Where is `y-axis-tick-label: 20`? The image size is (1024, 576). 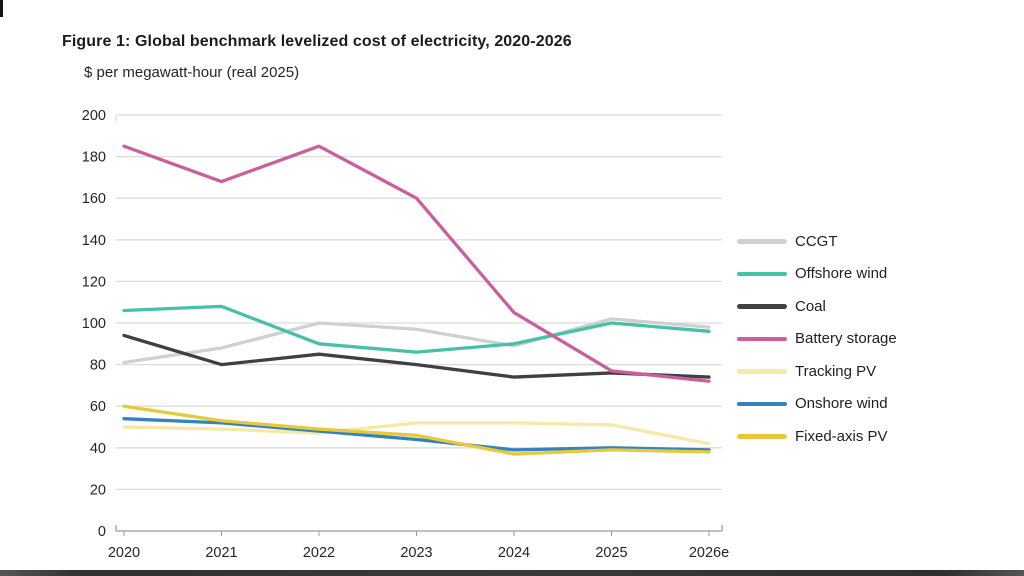 y-axis-tick-label: 20 is located at coordinates (98, 490).